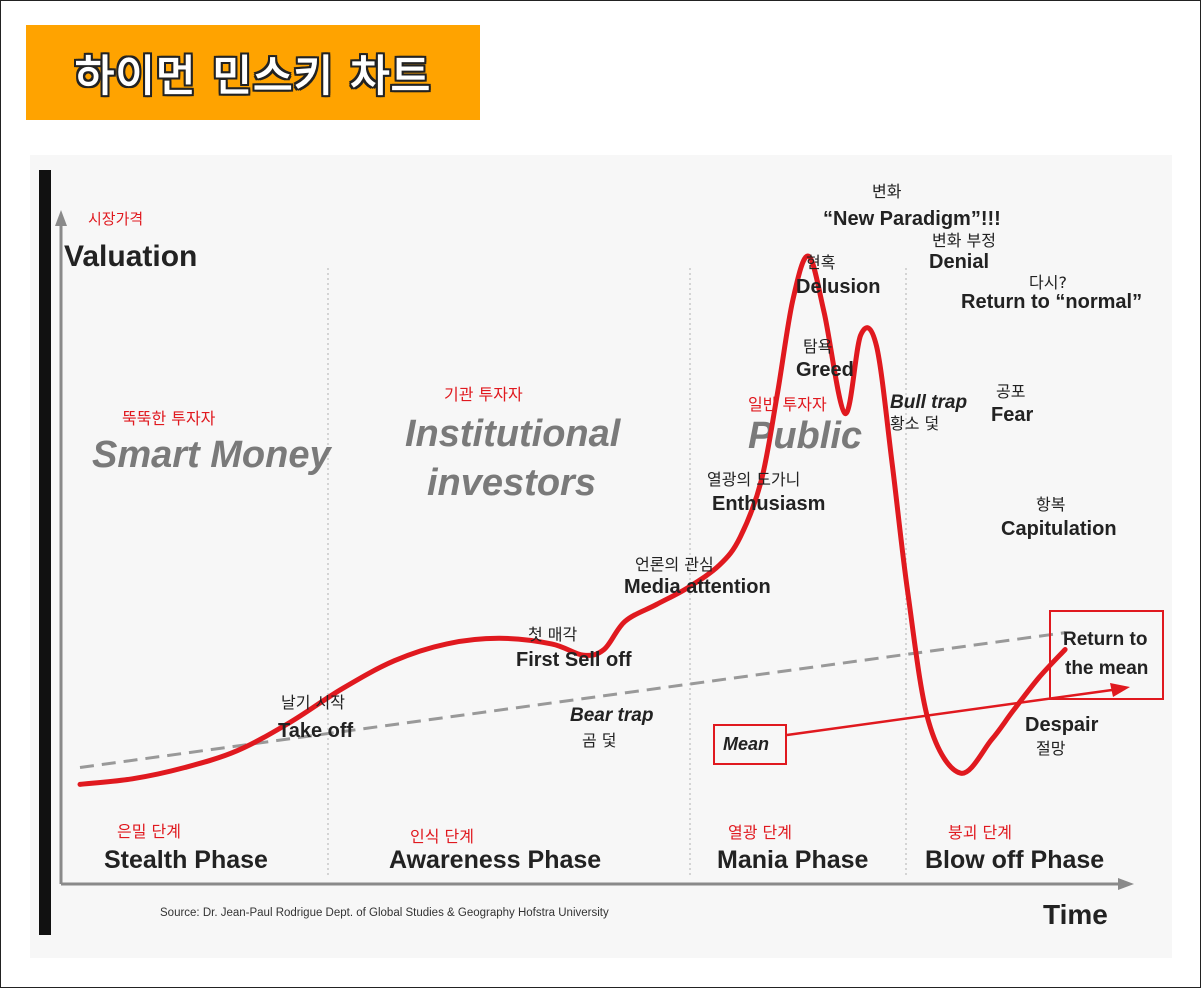 The height and width of the screenshot is (990, 1203). What do you see at coordinates (1051, 302) in the screenshot?
I see `return-normal-label: Return to “normal”` at bounding box center [1051, 302].